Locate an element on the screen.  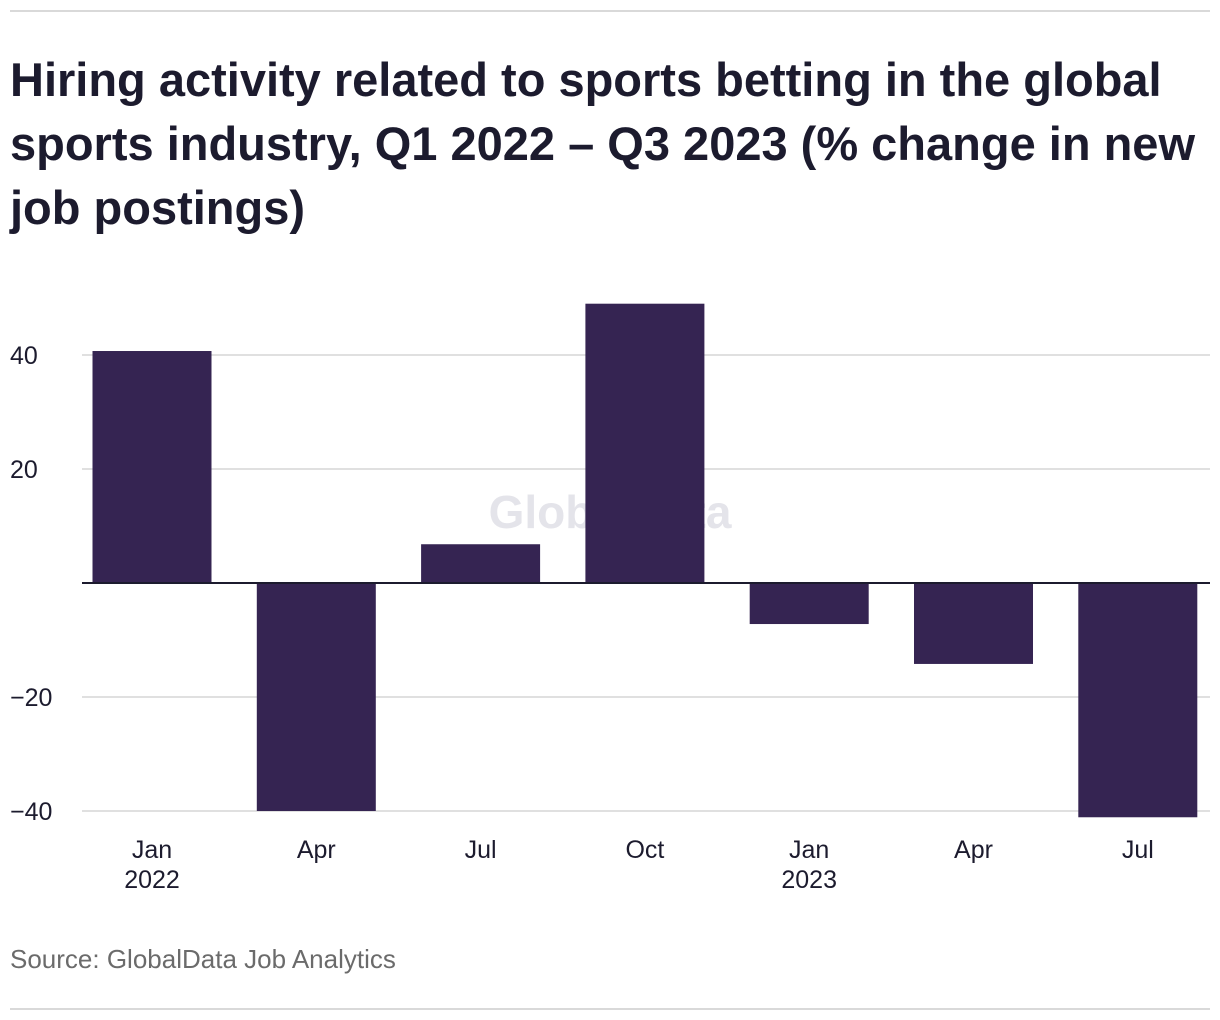
y-tick-label: 40 is located at coordinates (24, 356).